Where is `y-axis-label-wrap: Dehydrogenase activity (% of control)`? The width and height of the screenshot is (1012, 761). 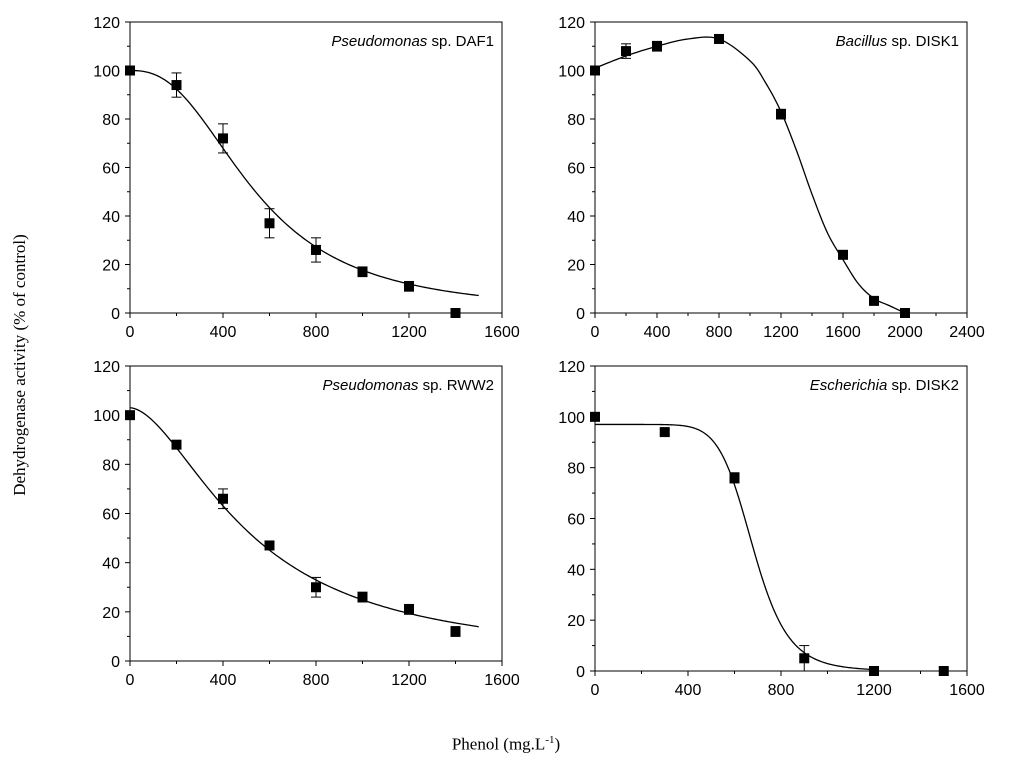 y-axis-label-wrap: Dehydrogenase activity (% of control) is located at coordinates (20, 378).